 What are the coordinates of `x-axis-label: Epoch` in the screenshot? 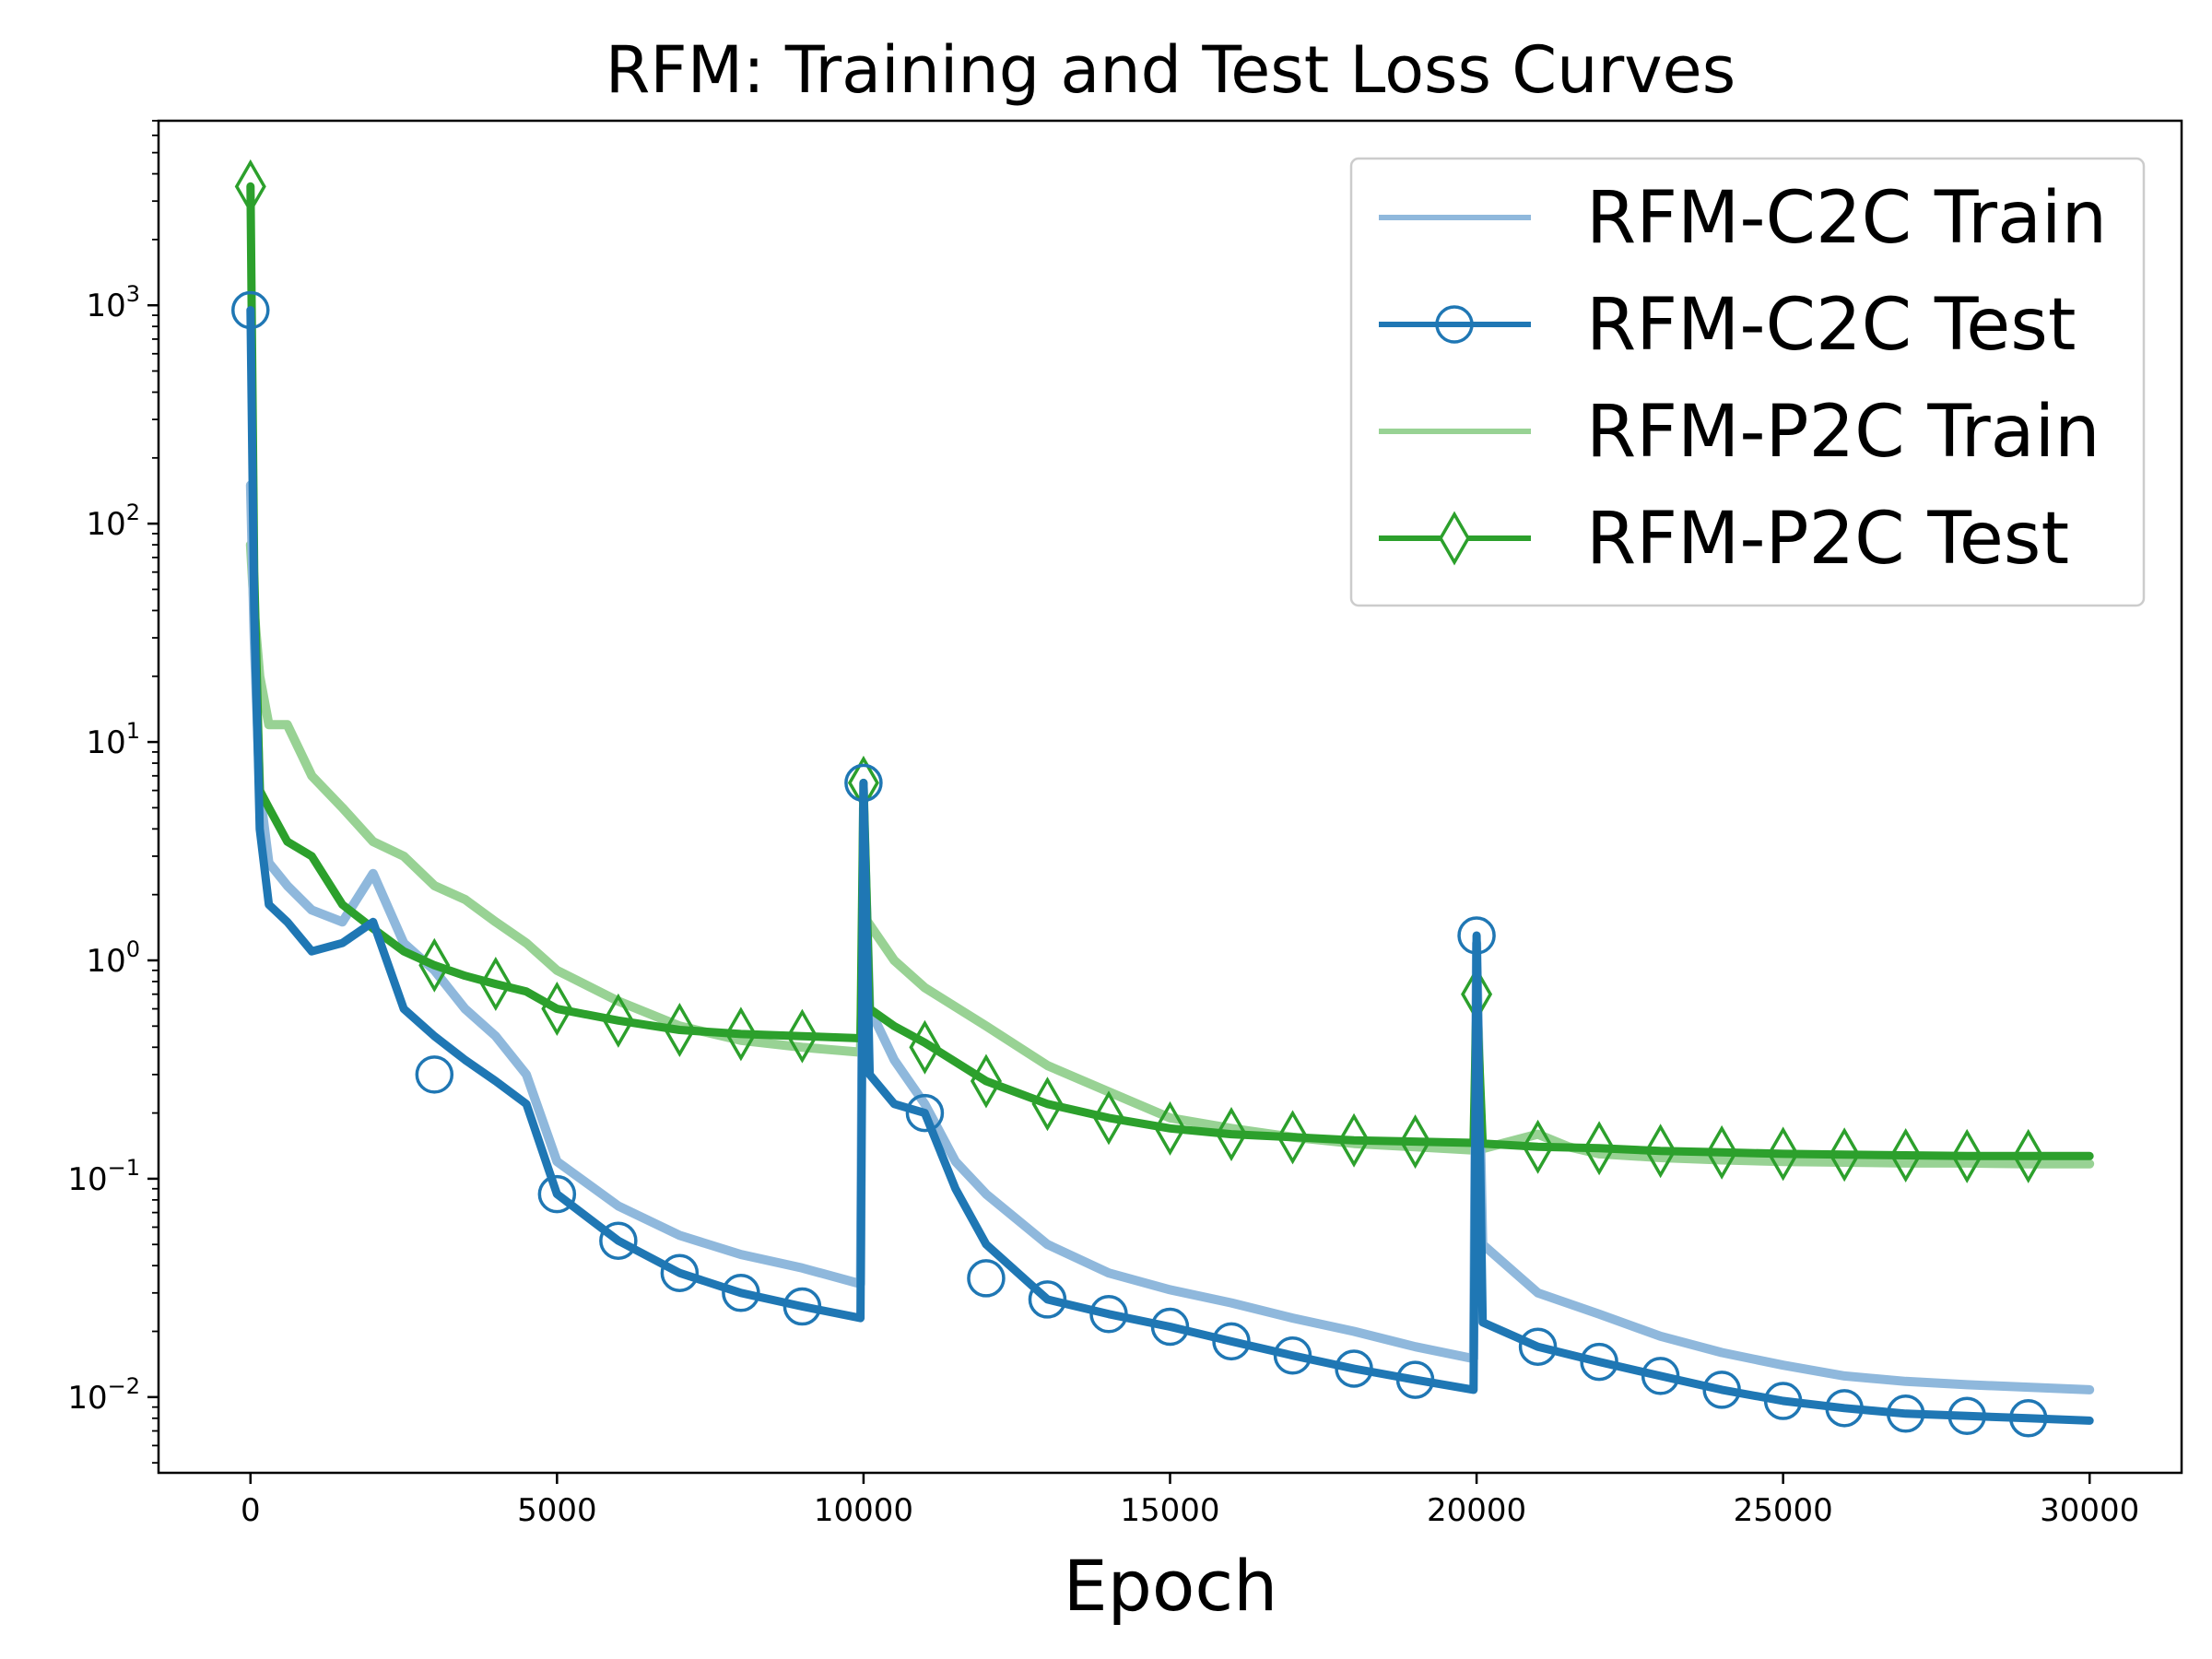 It's located at (1171, 1586).